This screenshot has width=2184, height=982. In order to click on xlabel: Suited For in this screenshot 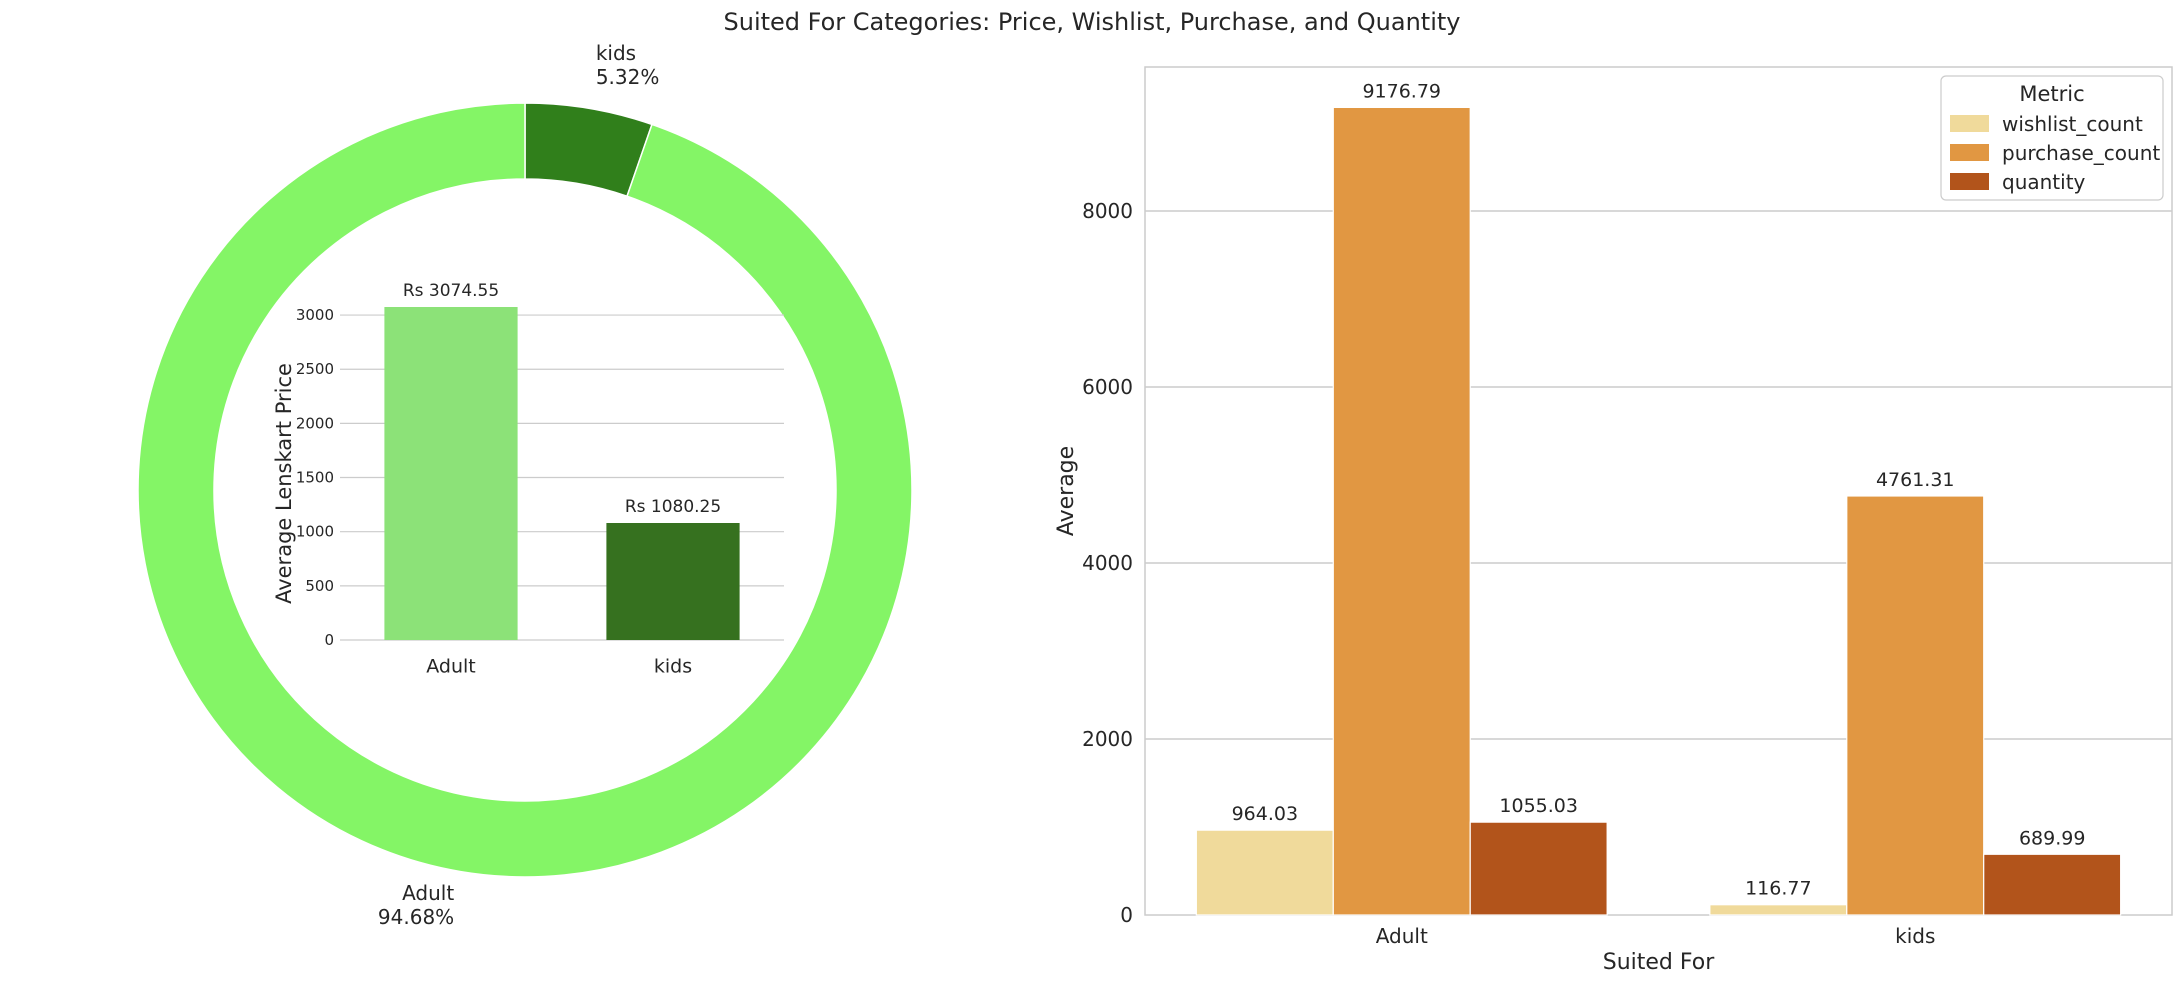, I will do `click(1659, 962)`.